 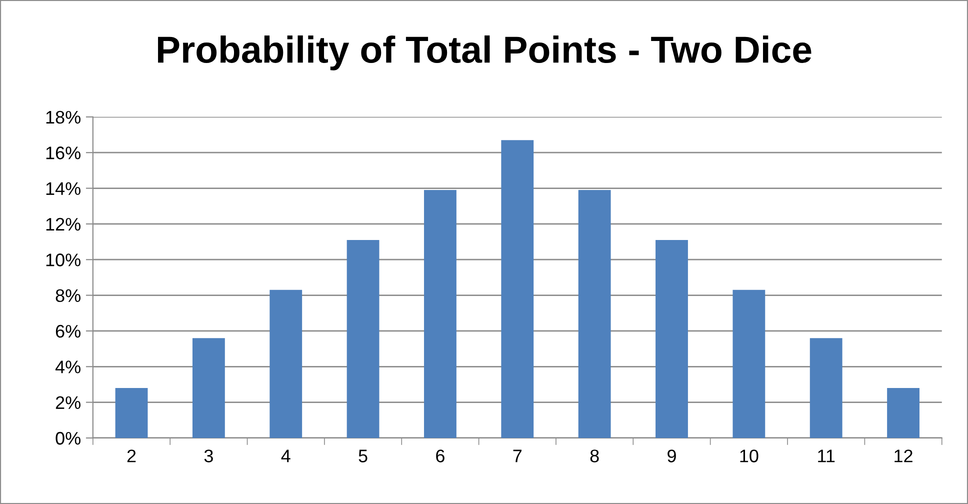 What do you see at coordinates (68, 331) in the screenshot?
I see `y-tick-label: 6%` at bounding box center [68, 331].